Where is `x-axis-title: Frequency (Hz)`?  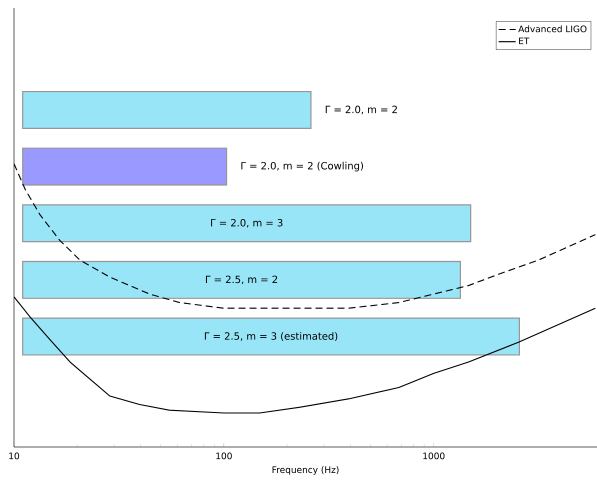
x-axis-title: Frequency (Hz) is located at coordinates (305, 470).